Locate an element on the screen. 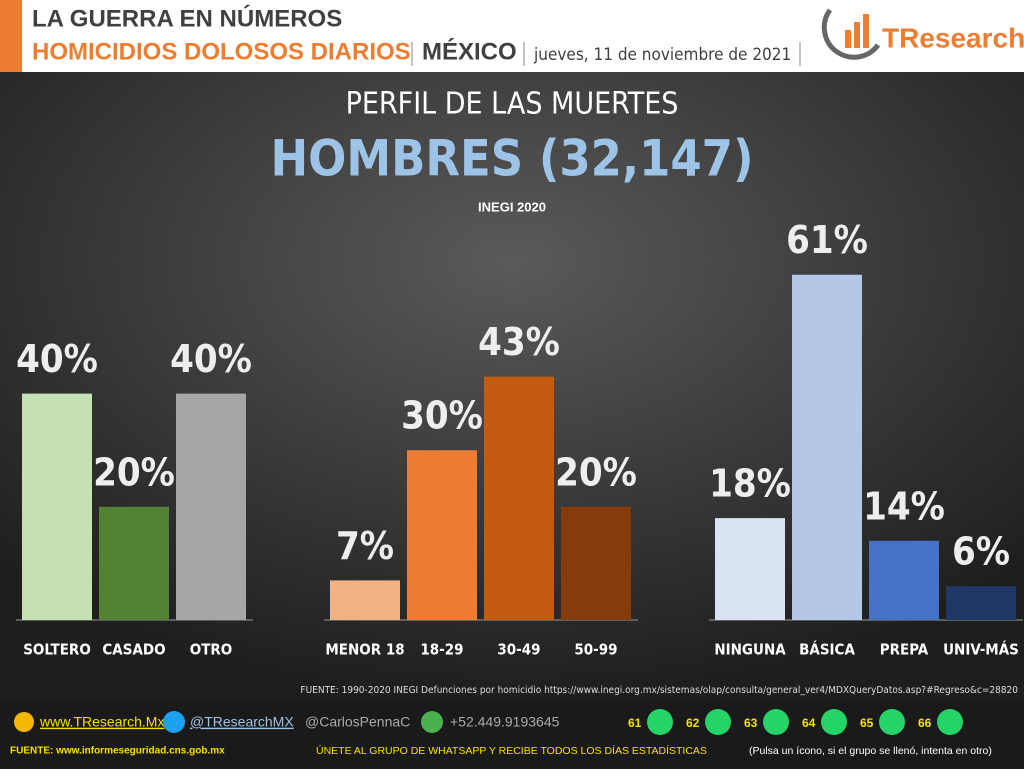 This screenshot has height=774, width=1024. value-label: 43% is located at coordinates (519, 342).